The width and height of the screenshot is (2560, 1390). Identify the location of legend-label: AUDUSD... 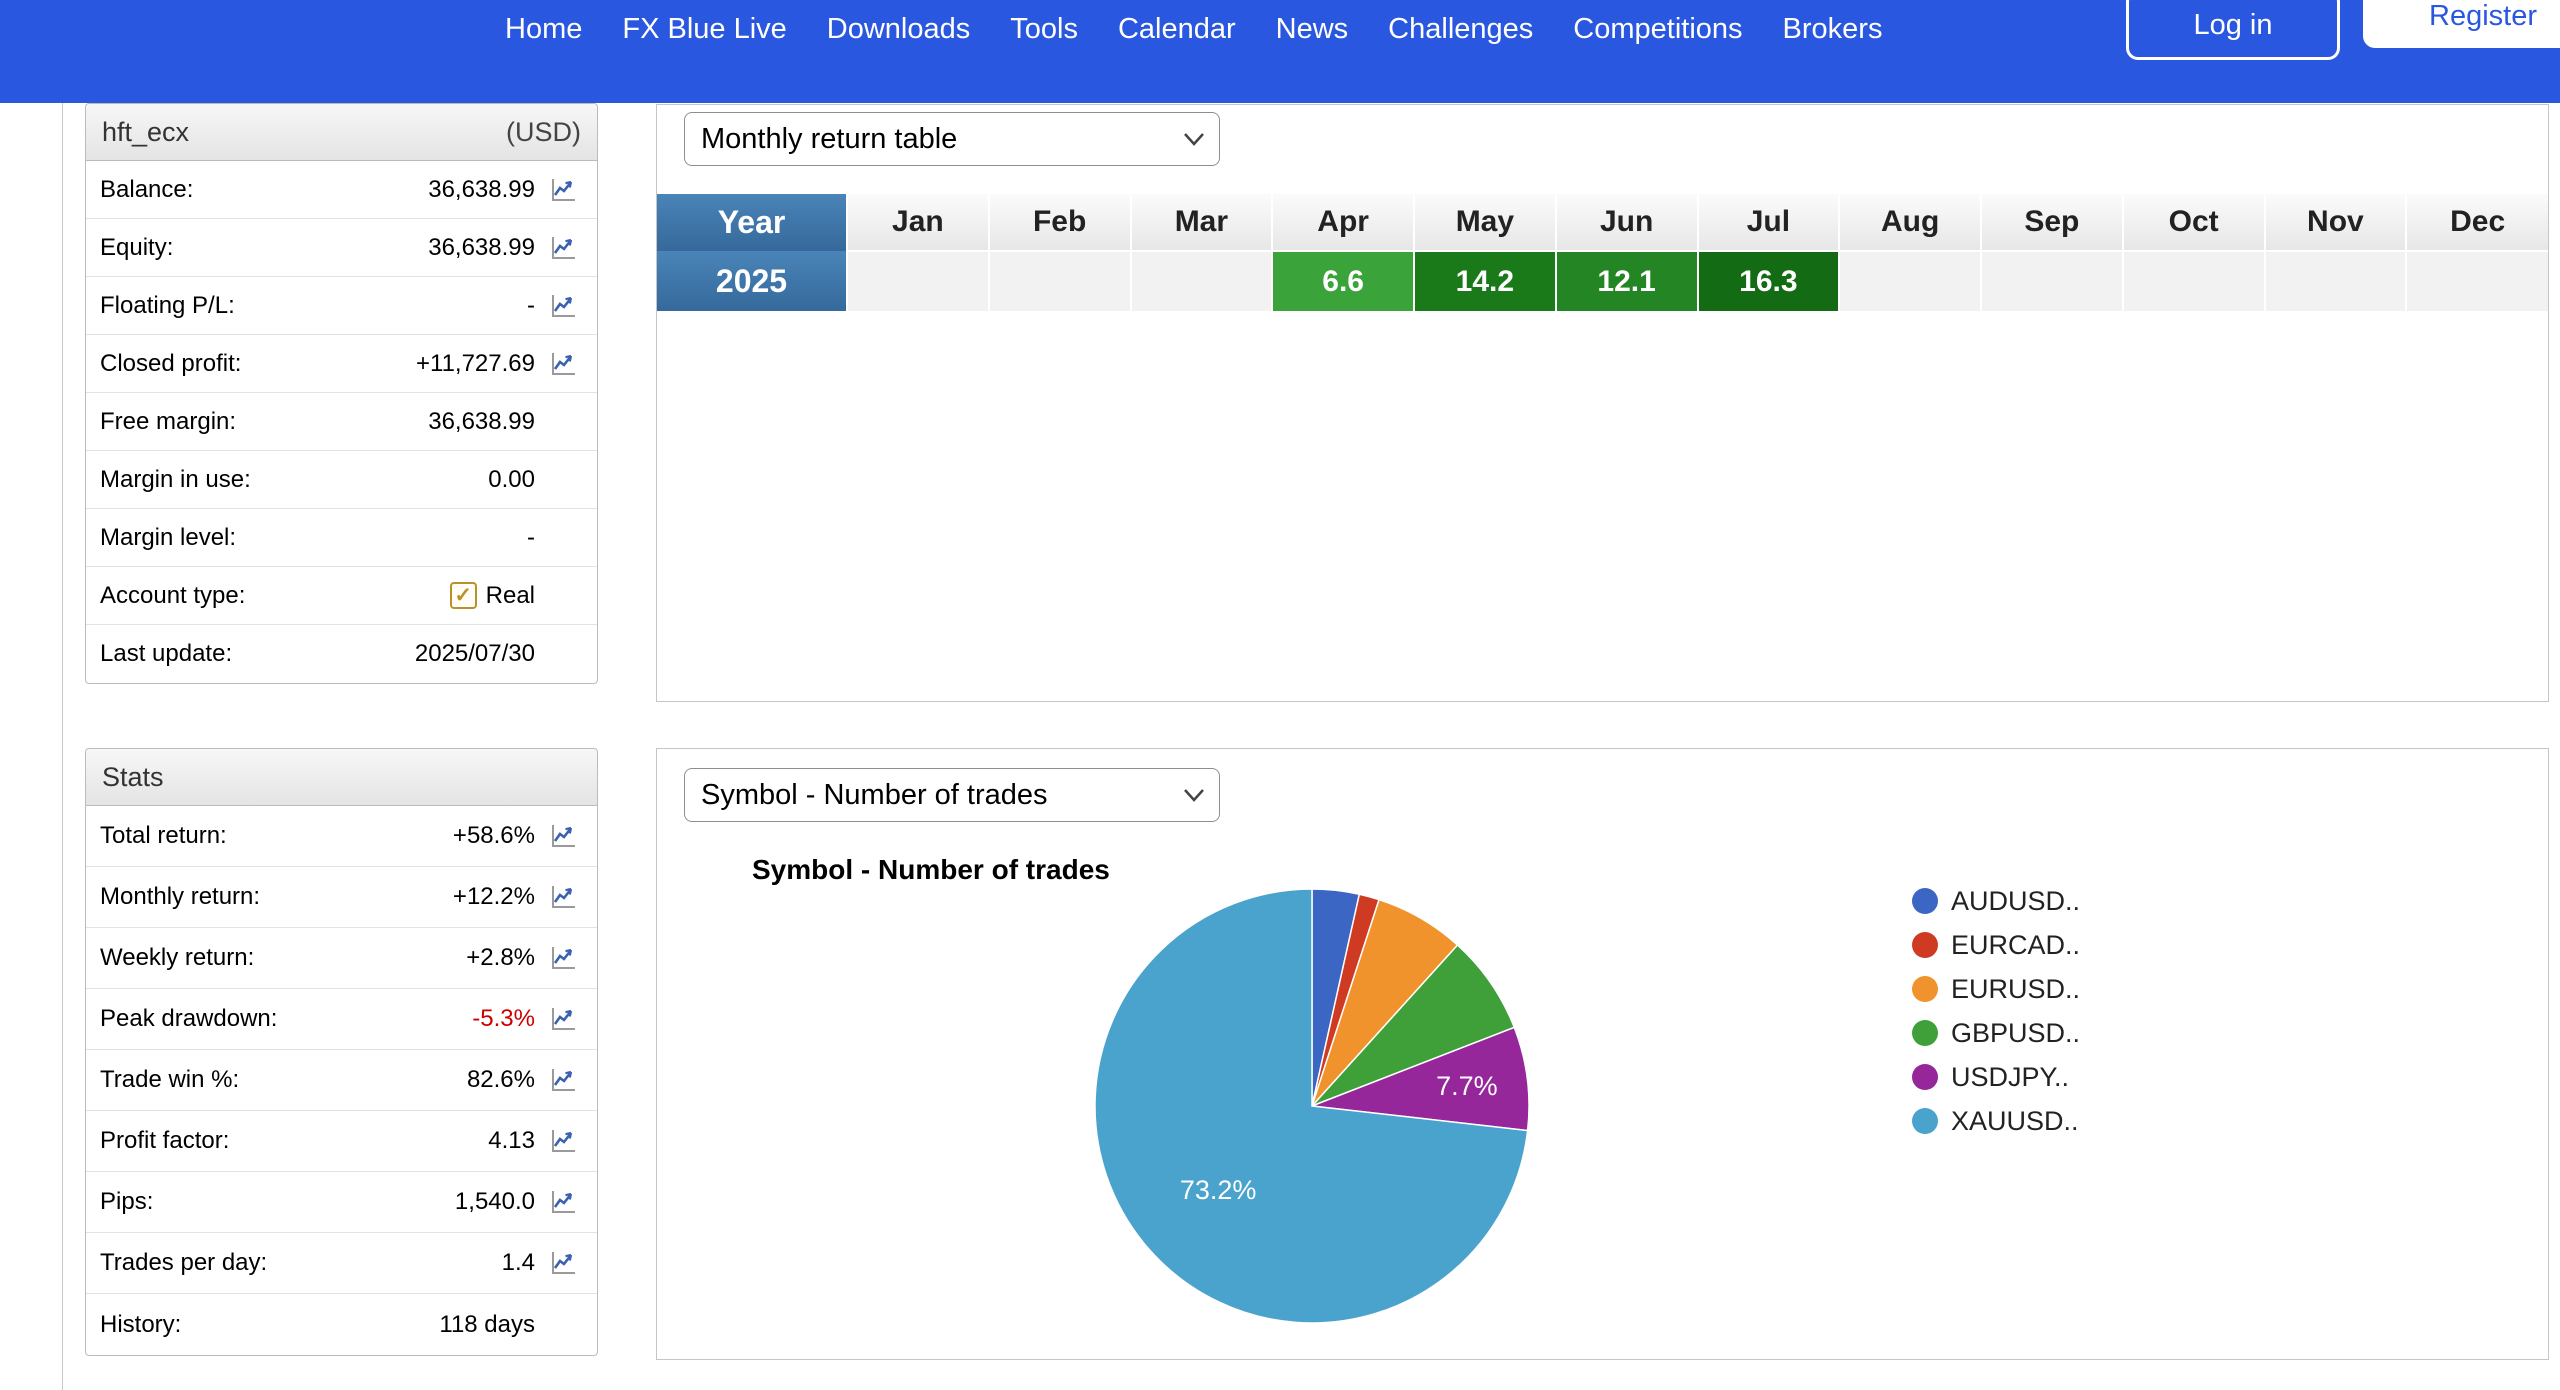
(2016, 900).